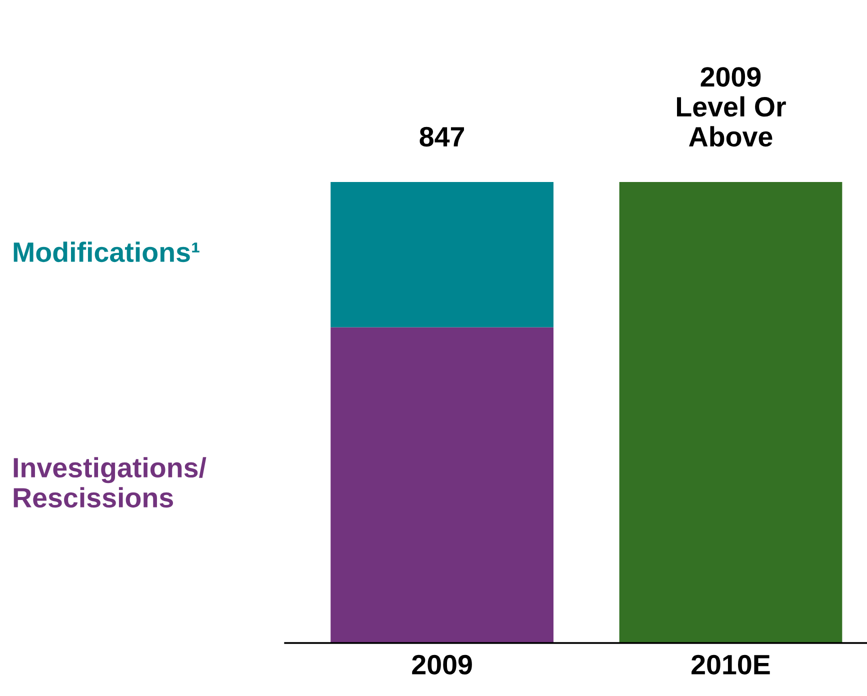 The width and height of the screenshot is (867, 696). I want to click on text: Modifications¹, so click(107, 252).